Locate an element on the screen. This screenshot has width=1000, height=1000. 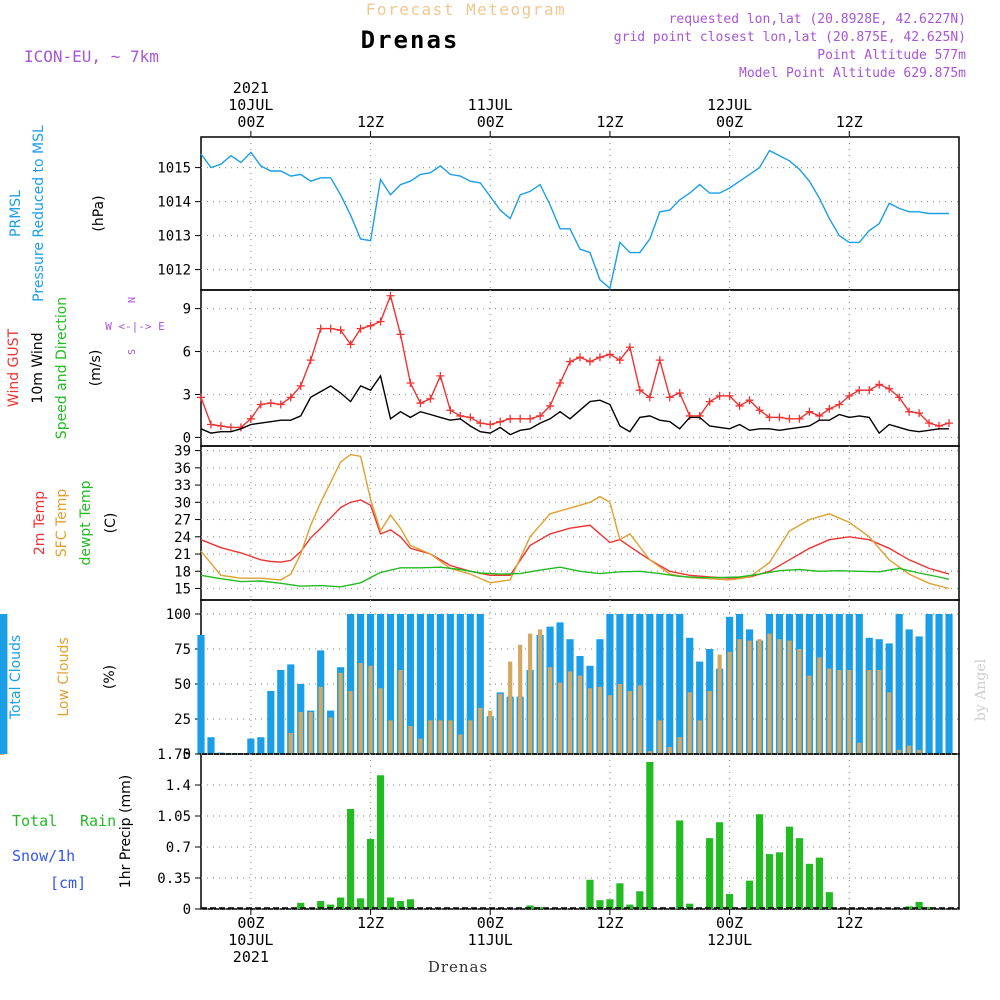
bottom-axis-label: 00Z is located at coordinates (250, 923).